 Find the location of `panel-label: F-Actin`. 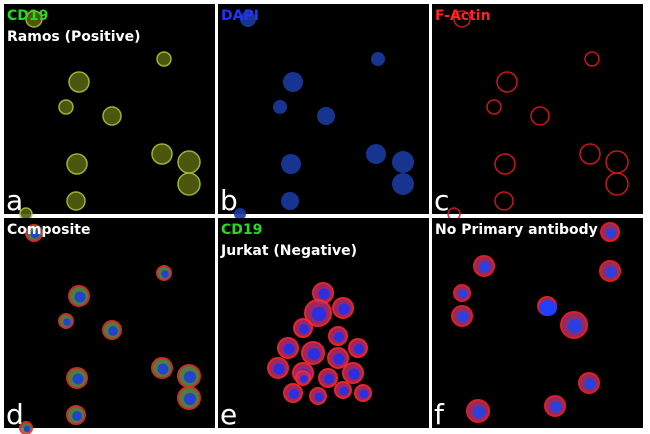

panel-label: F-Actin is located at coordinates (463, 16).